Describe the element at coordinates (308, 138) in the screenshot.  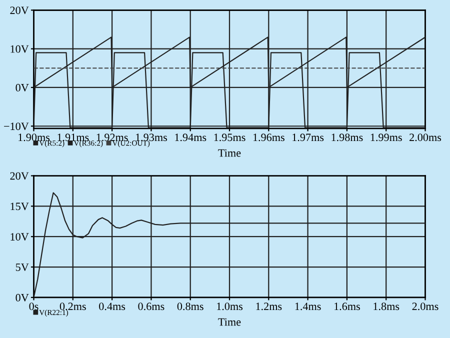
I see `x-tick-label: 1.97ms` at that location.